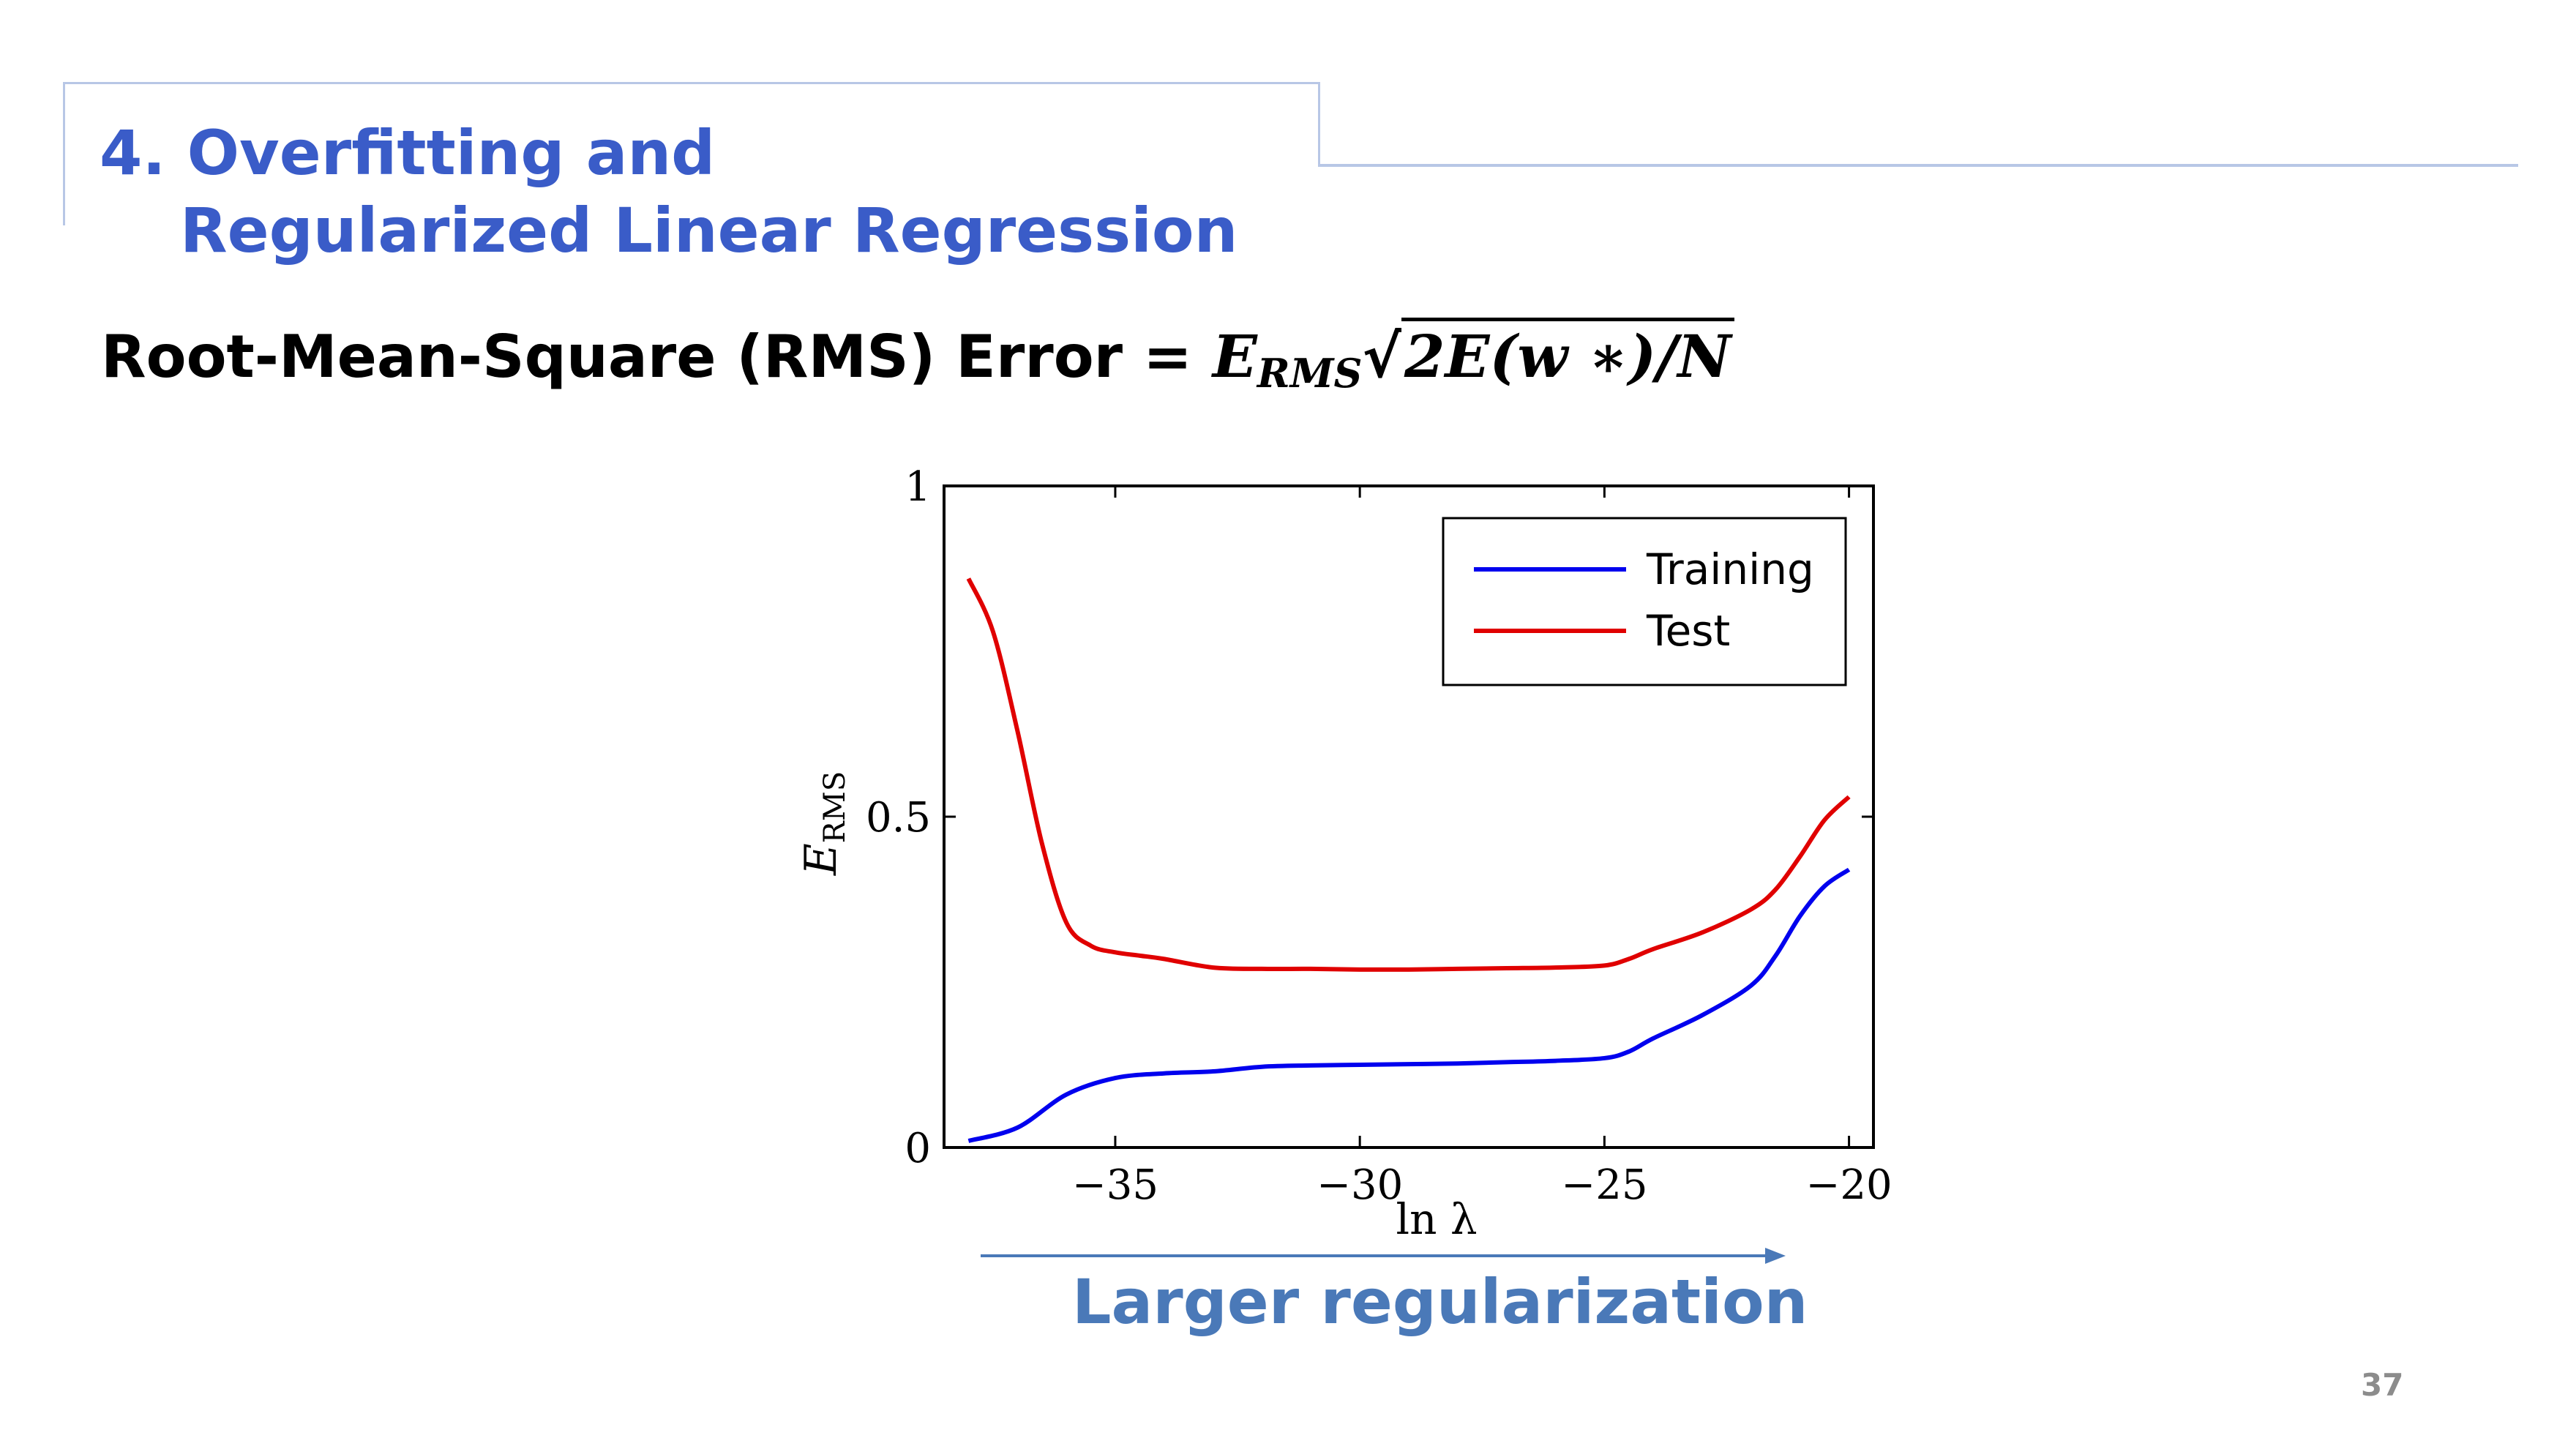 The height and width of the screenshot is (1449, 2576). Describe the element at coordinates (898, 818) in the screenshot. I see `y-tick-label: 0.5` at that location.